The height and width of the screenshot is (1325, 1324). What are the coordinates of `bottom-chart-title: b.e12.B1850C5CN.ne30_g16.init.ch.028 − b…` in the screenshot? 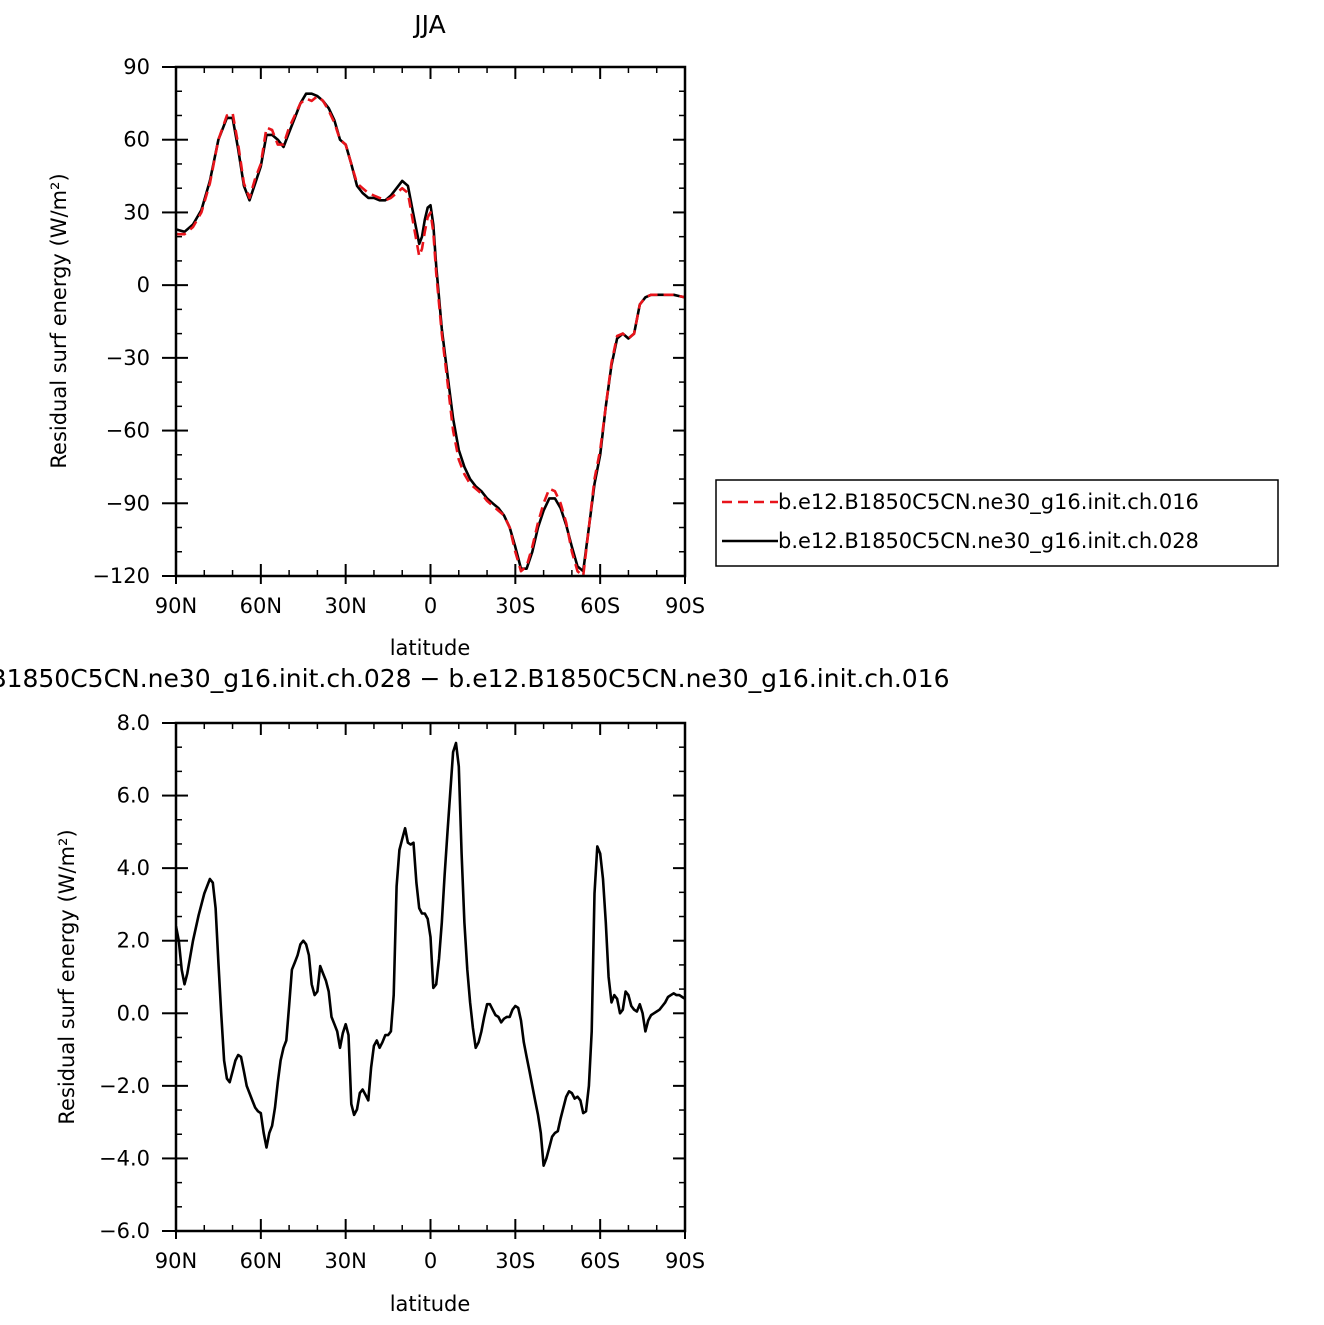 It's located at (475, 678).